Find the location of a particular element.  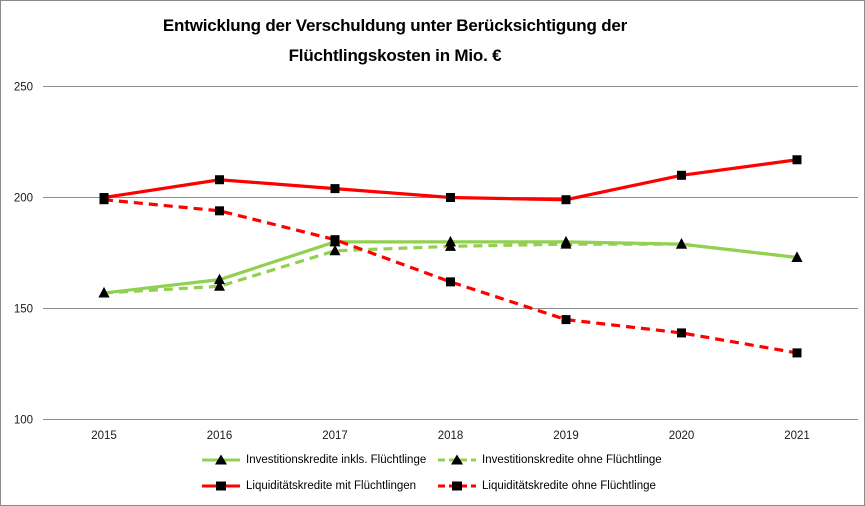

svg-text: 2021 is located at coordinates (797, 436).